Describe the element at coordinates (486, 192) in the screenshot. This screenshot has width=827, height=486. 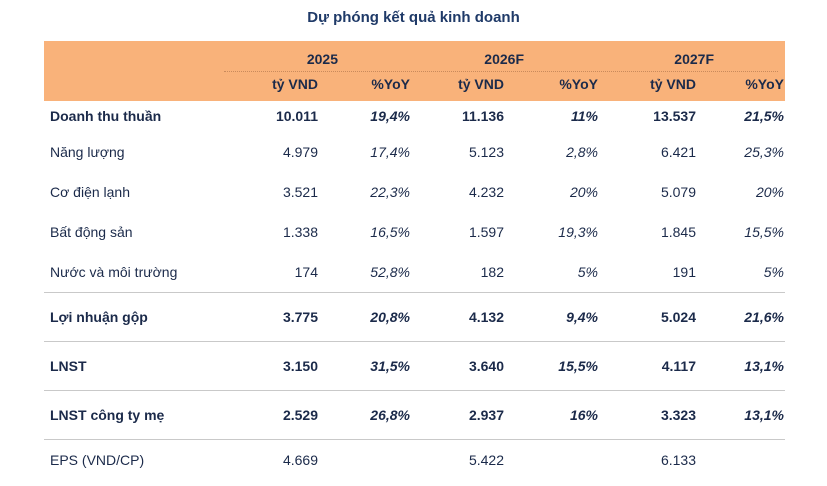
I see `value-cell: 4.232` at that location.